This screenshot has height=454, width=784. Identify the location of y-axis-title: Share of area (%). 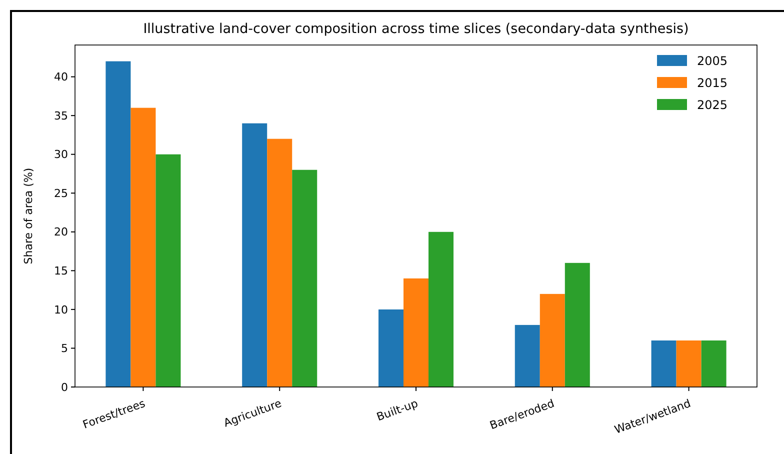
(28, 216).